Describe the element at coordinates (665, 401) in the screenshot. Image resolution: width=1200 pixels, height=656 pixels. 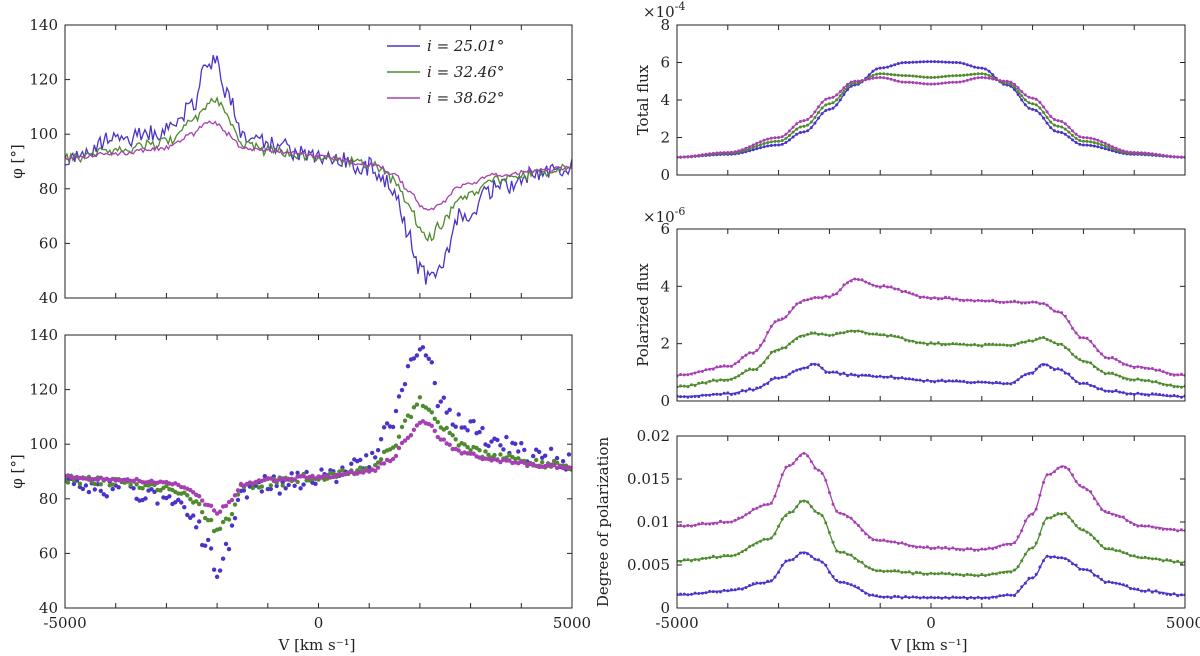
I see `y-tick-label: 0` at that location.